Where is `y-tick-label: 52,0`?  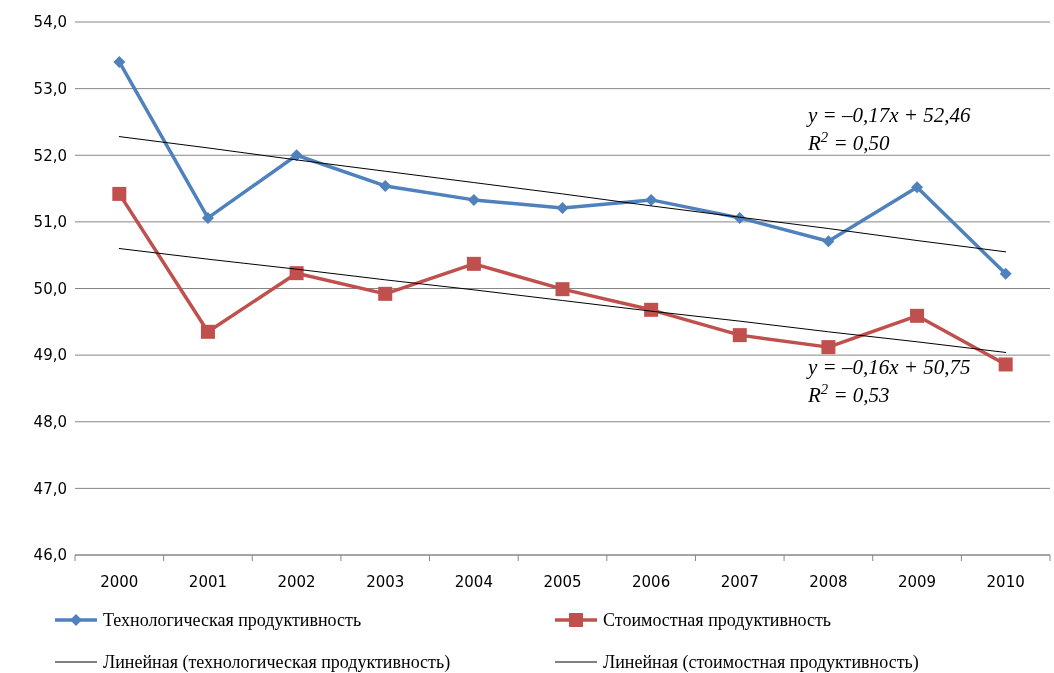
y-tick-label: 52,0 is located at coordinates (50, 155).